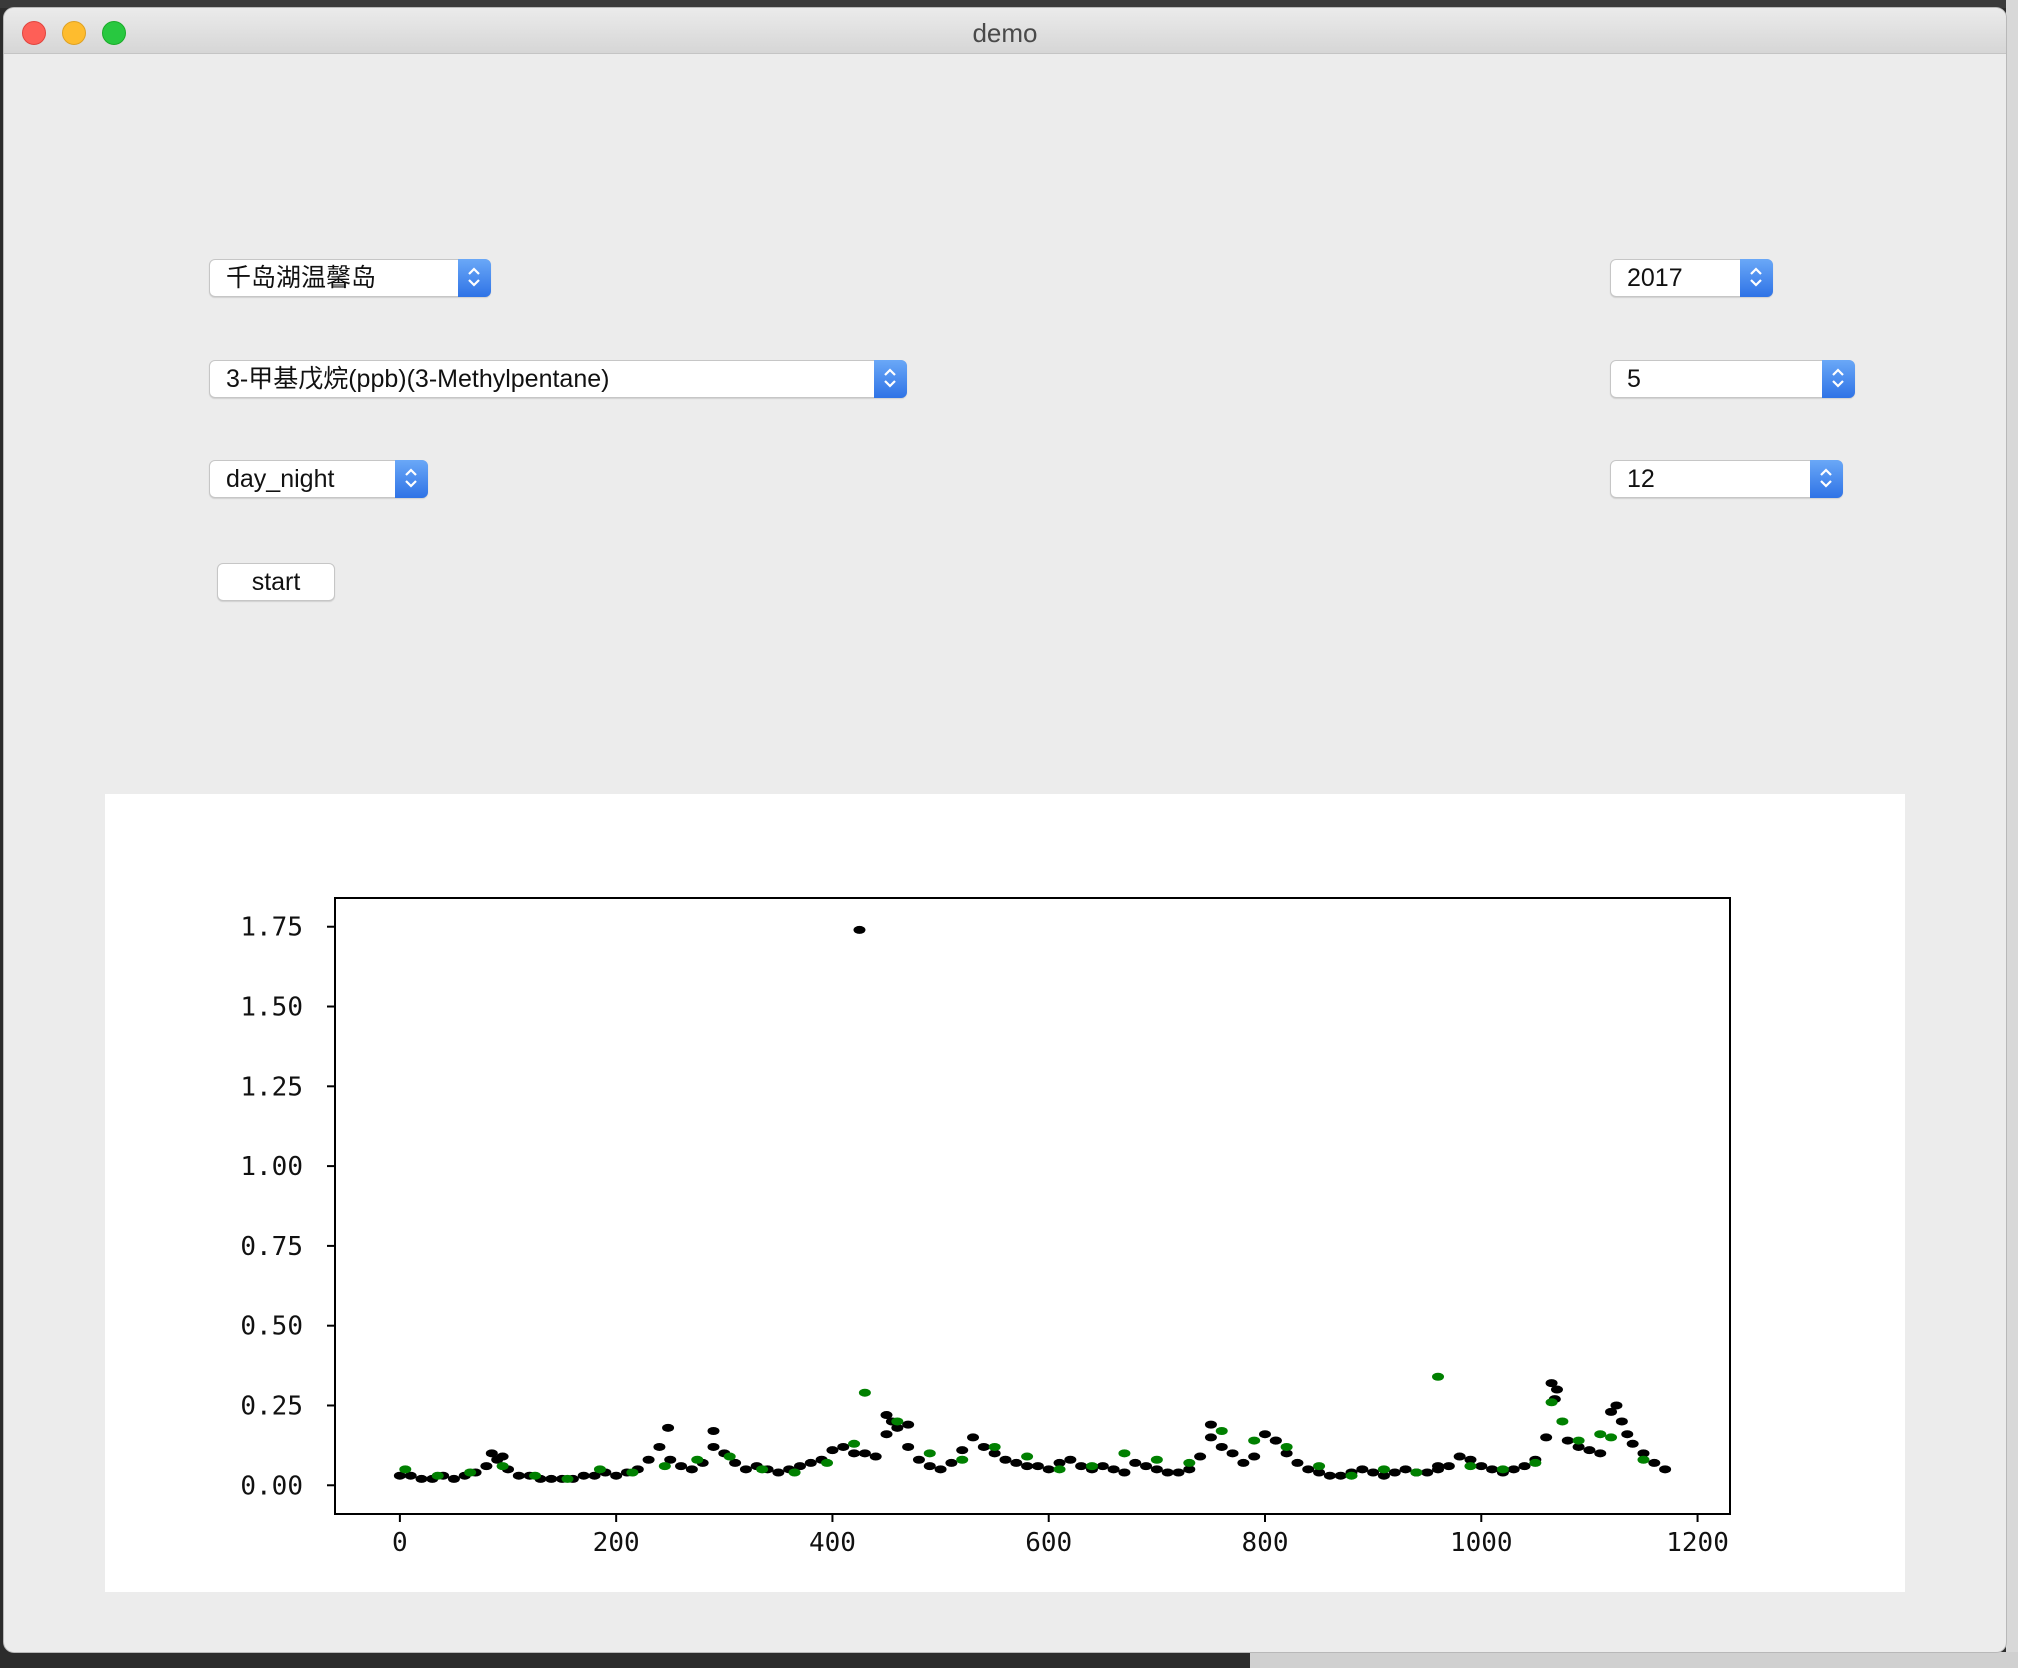 The image size is (2018, 1668). I want to click on y-tick-label: 0.25, so click(271, 1406).